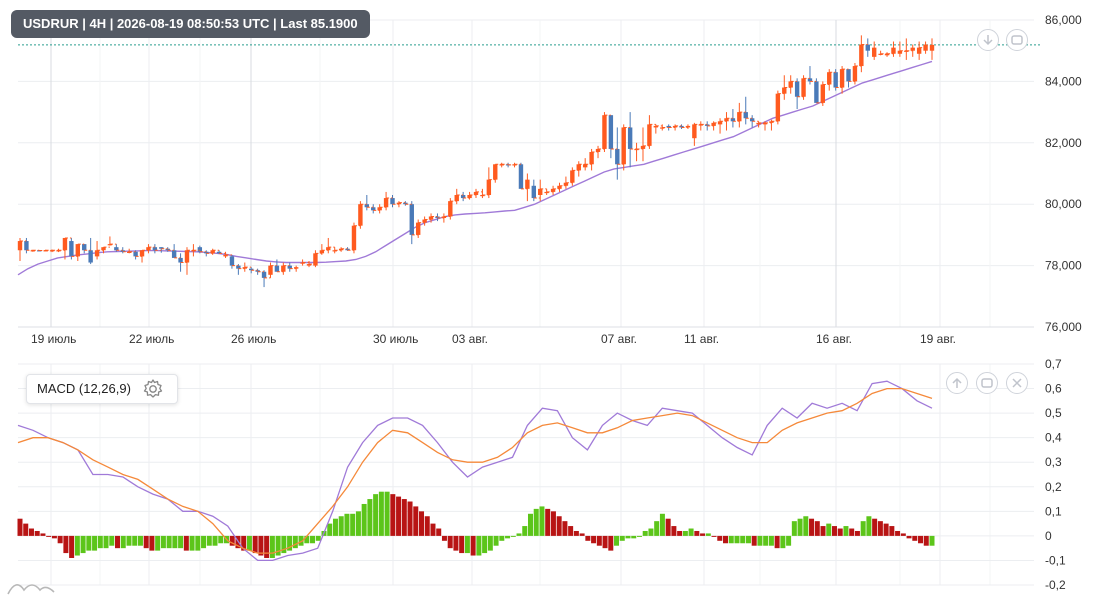 The width and height of the screenshot is (1094, 601). Describe the element at coordinates (1053, 462) in the screenshot. I see `macd-tick-label: 0,3` at that location.